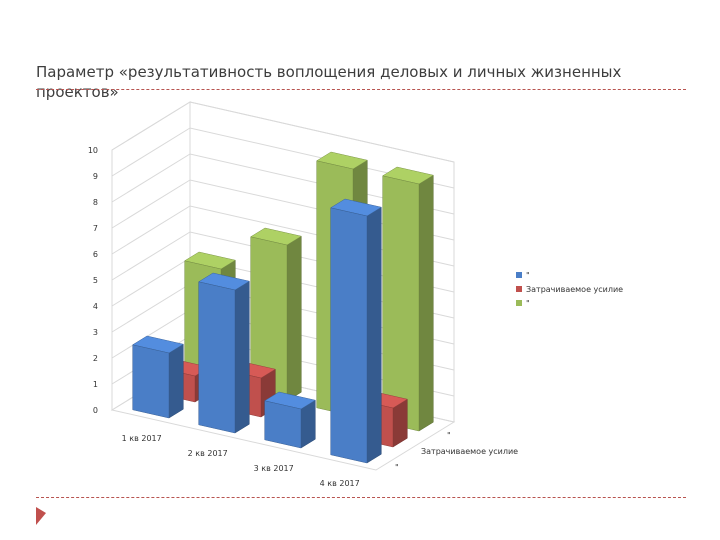 This screenshot has height=540, width=720. What do you see at coordinates (41, 516) in the screenshot?
I see `slide-corner-marker` at bounding box center [41, 516].